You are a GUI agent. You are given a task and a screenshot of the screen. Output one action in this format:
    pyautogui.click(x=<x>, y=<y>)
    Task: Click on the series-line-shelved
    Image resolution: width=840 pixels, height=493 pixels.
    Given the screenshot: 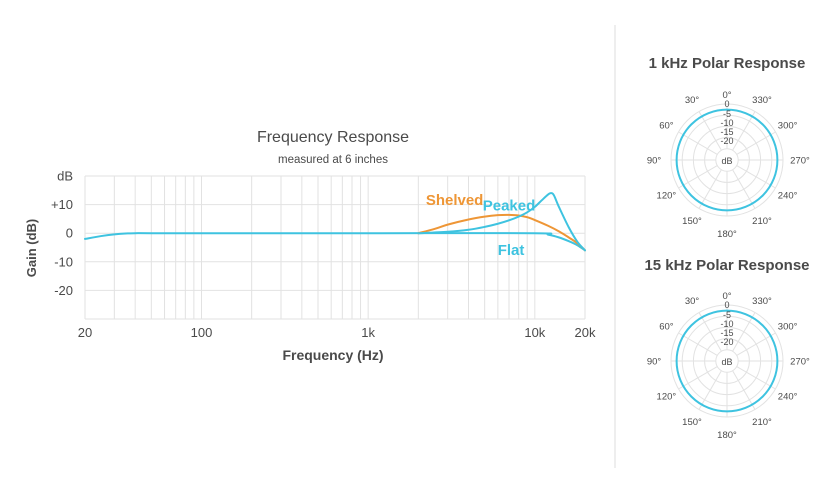 What is the action you would take?
    pyautogui.click(x=501, y=232)
    